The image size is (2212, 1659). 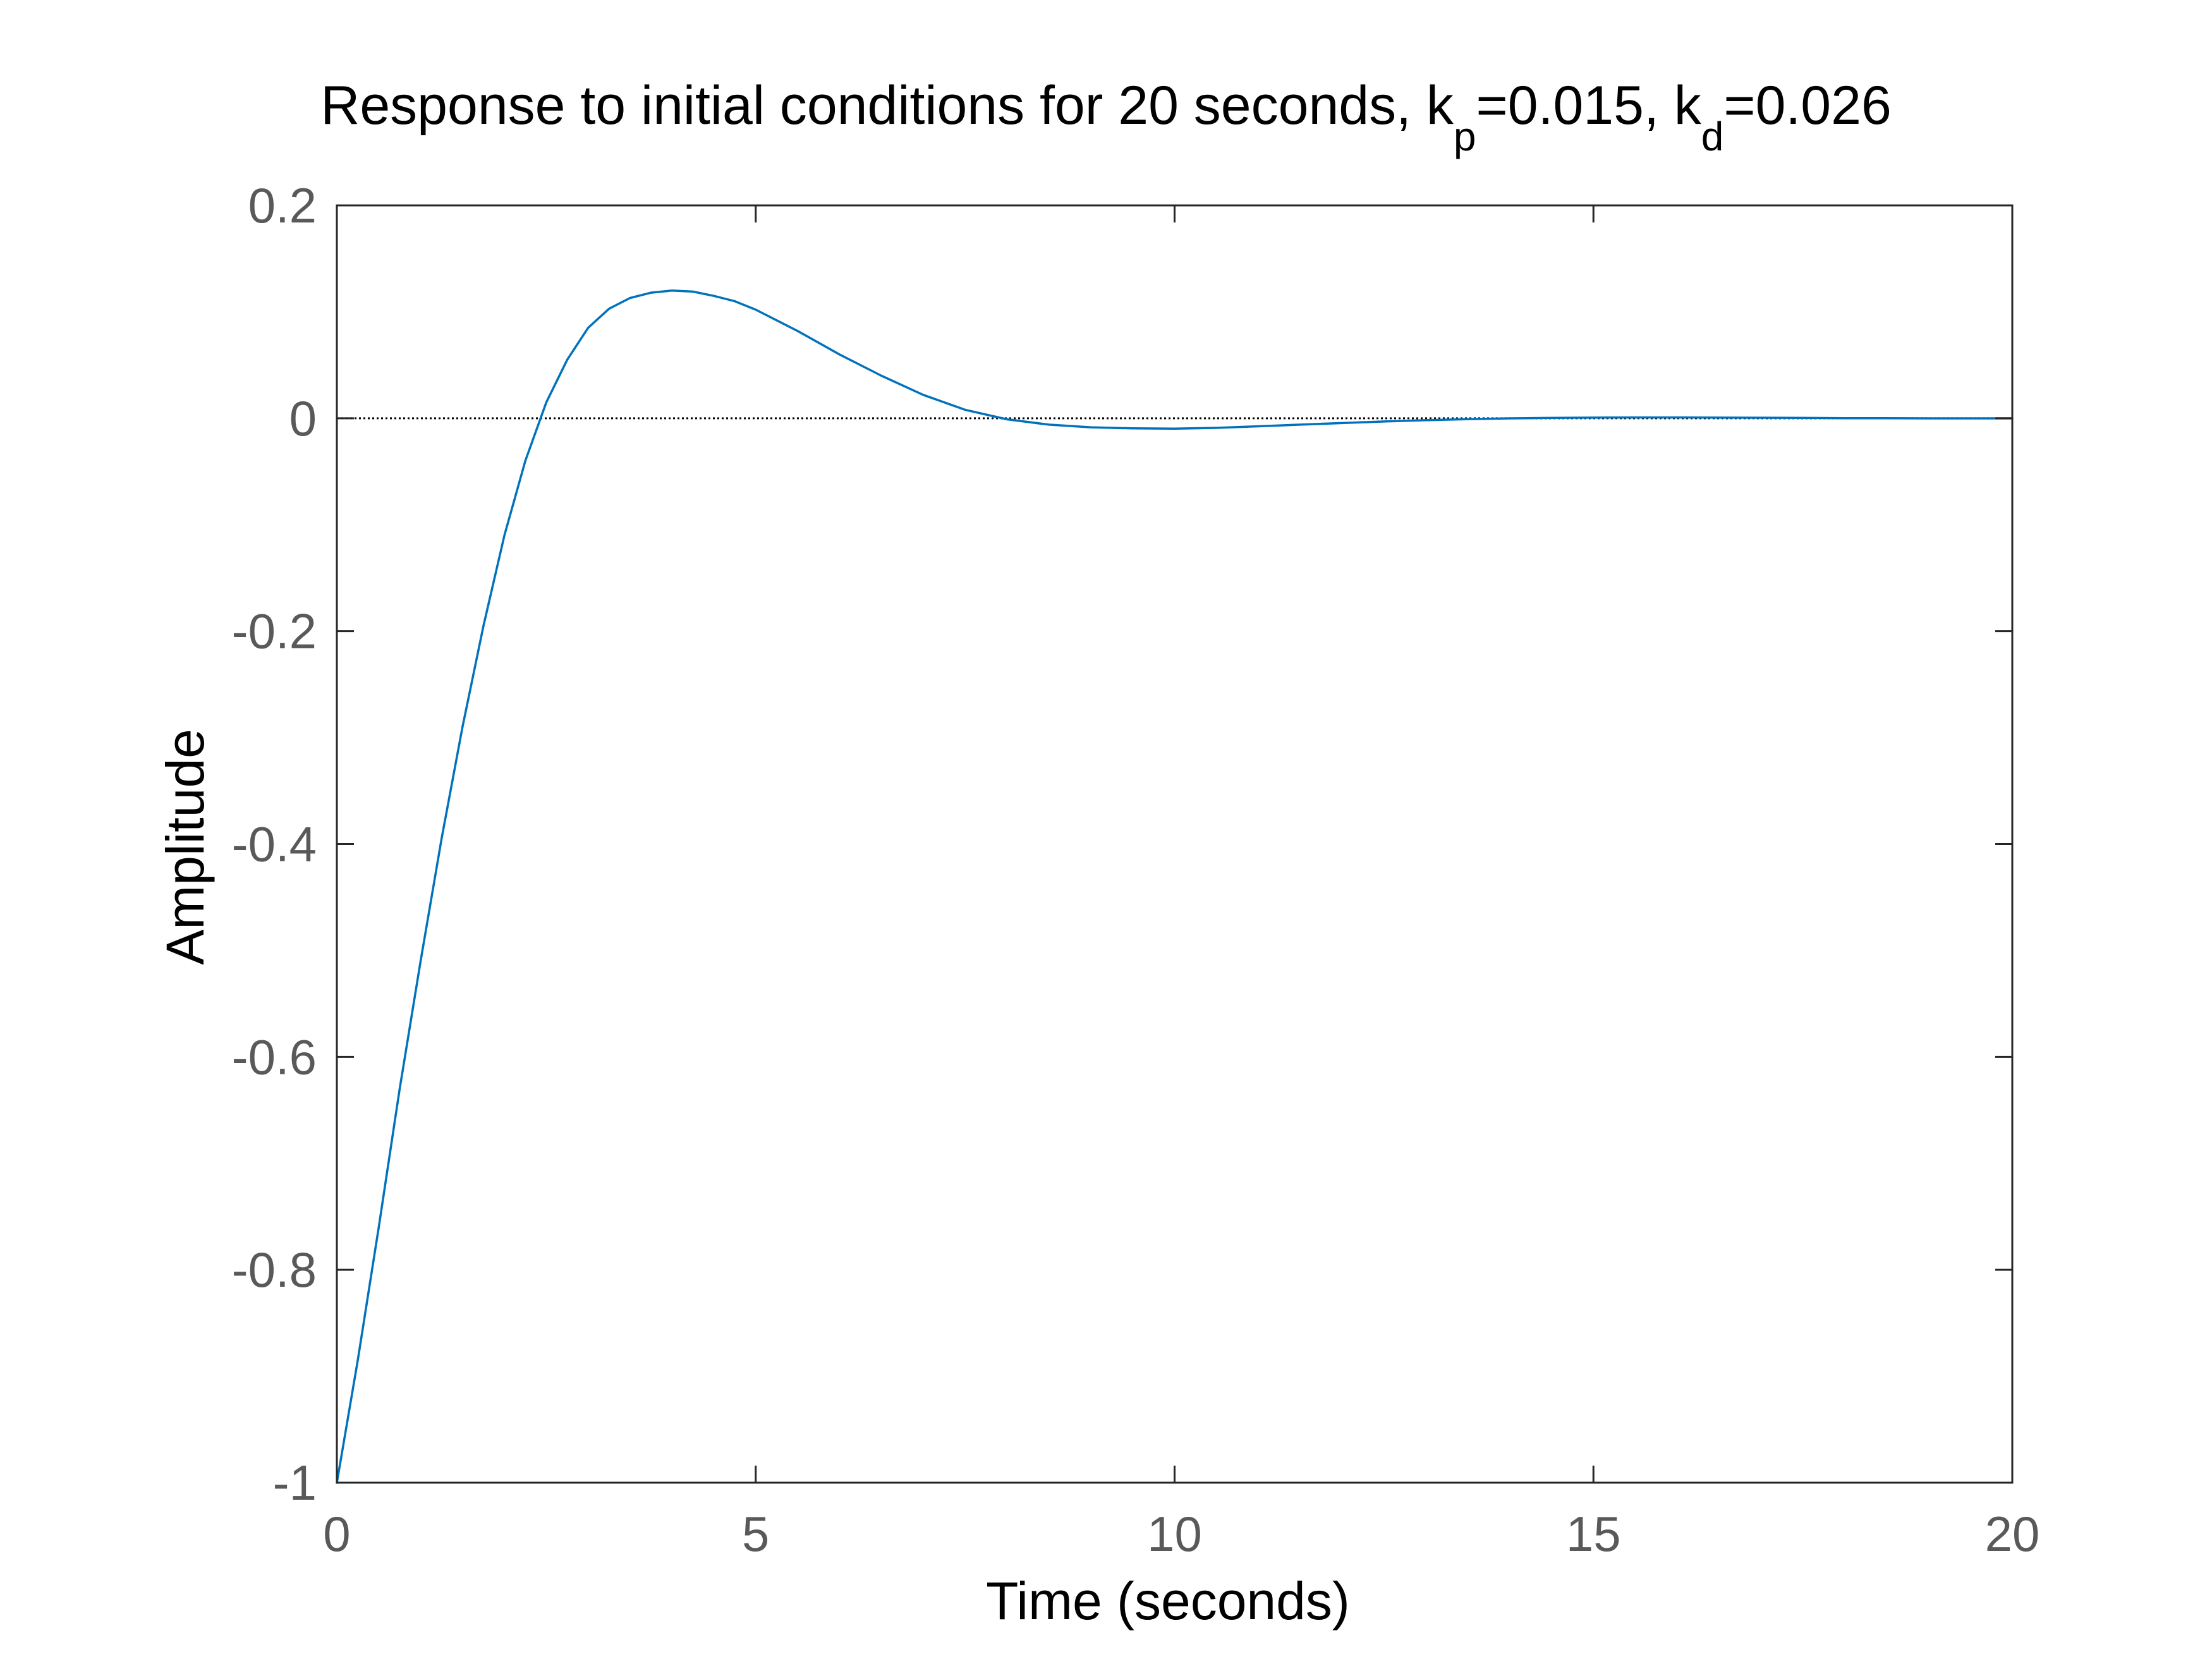 I want to click on x-tick-label: 10, so click(x=1174, y=1534).